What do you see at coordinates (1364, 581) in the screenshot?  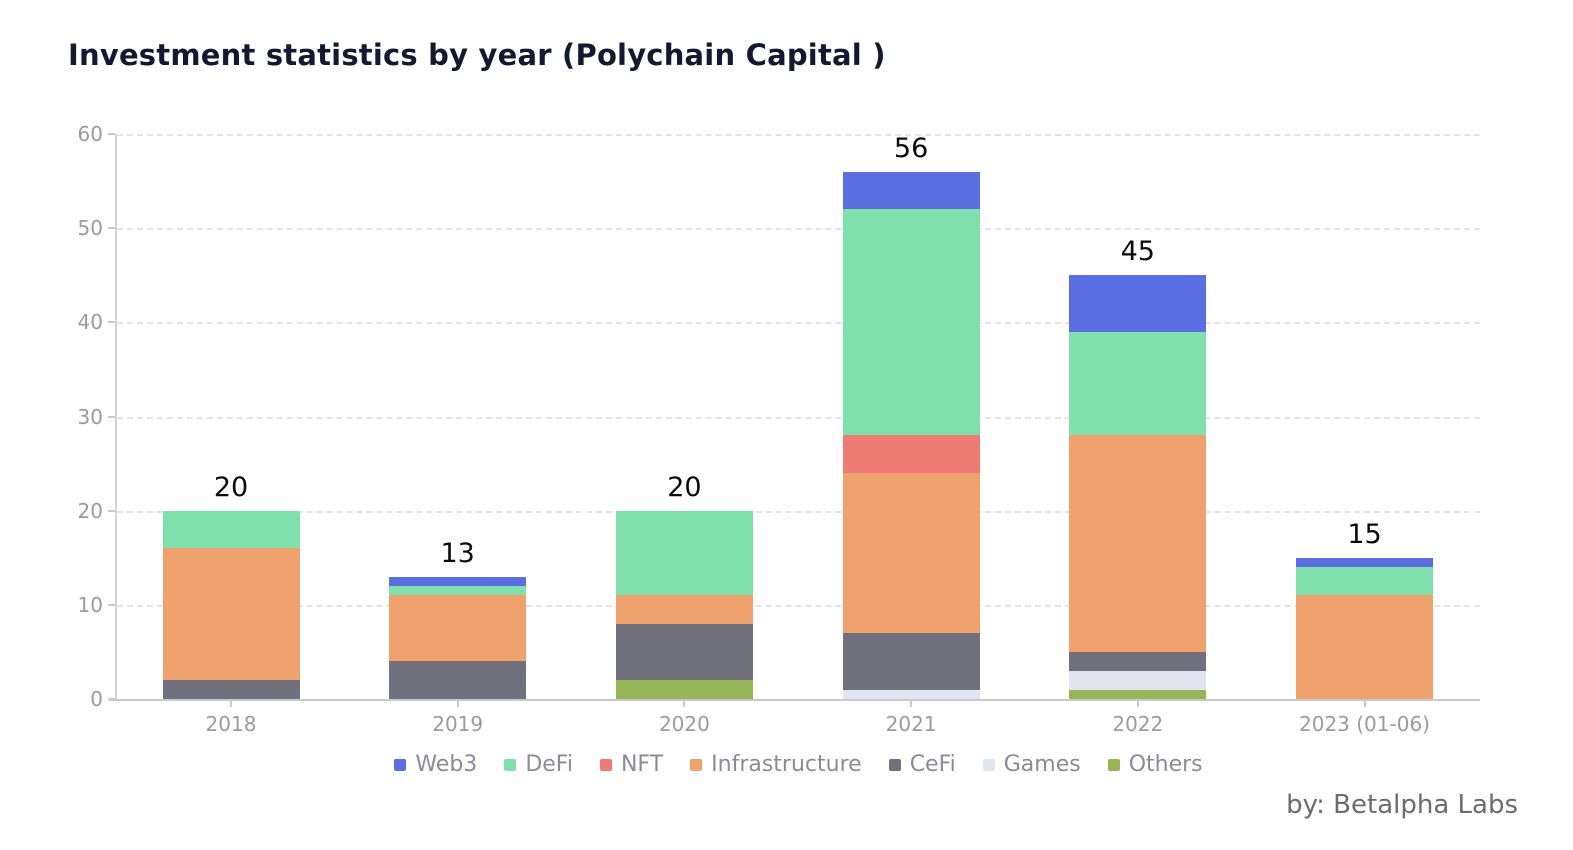 I see `bar-segment-defi-2023 (01-06)` at bounding box center [1364, 581].